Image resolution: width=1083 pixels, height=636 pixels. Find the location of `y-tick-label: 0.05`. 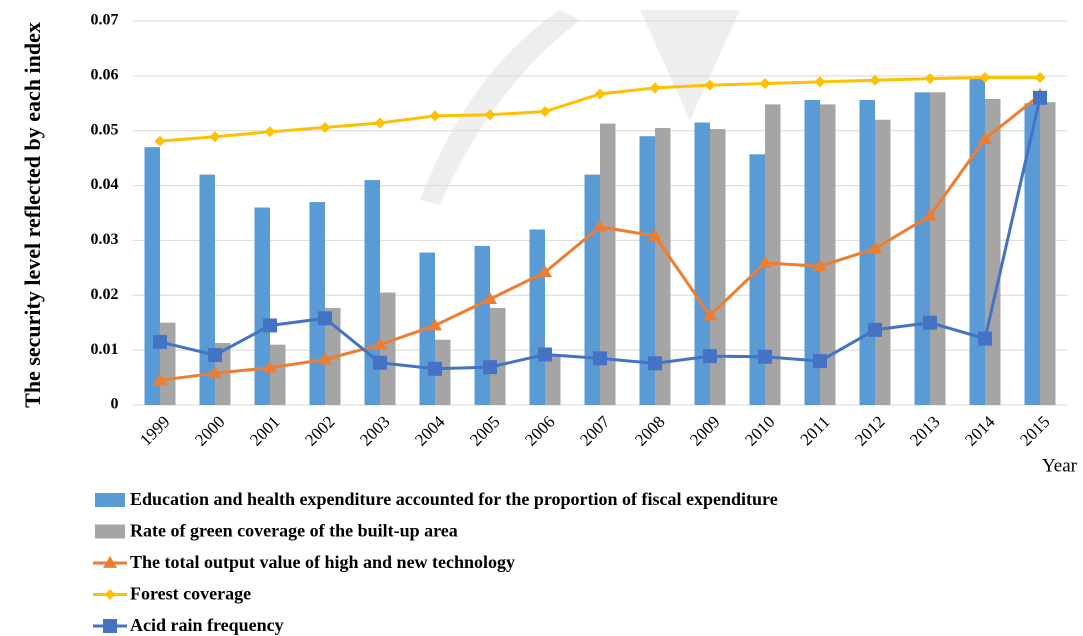

y-tick-label: 0.05 is located at coordinates (105, 129).